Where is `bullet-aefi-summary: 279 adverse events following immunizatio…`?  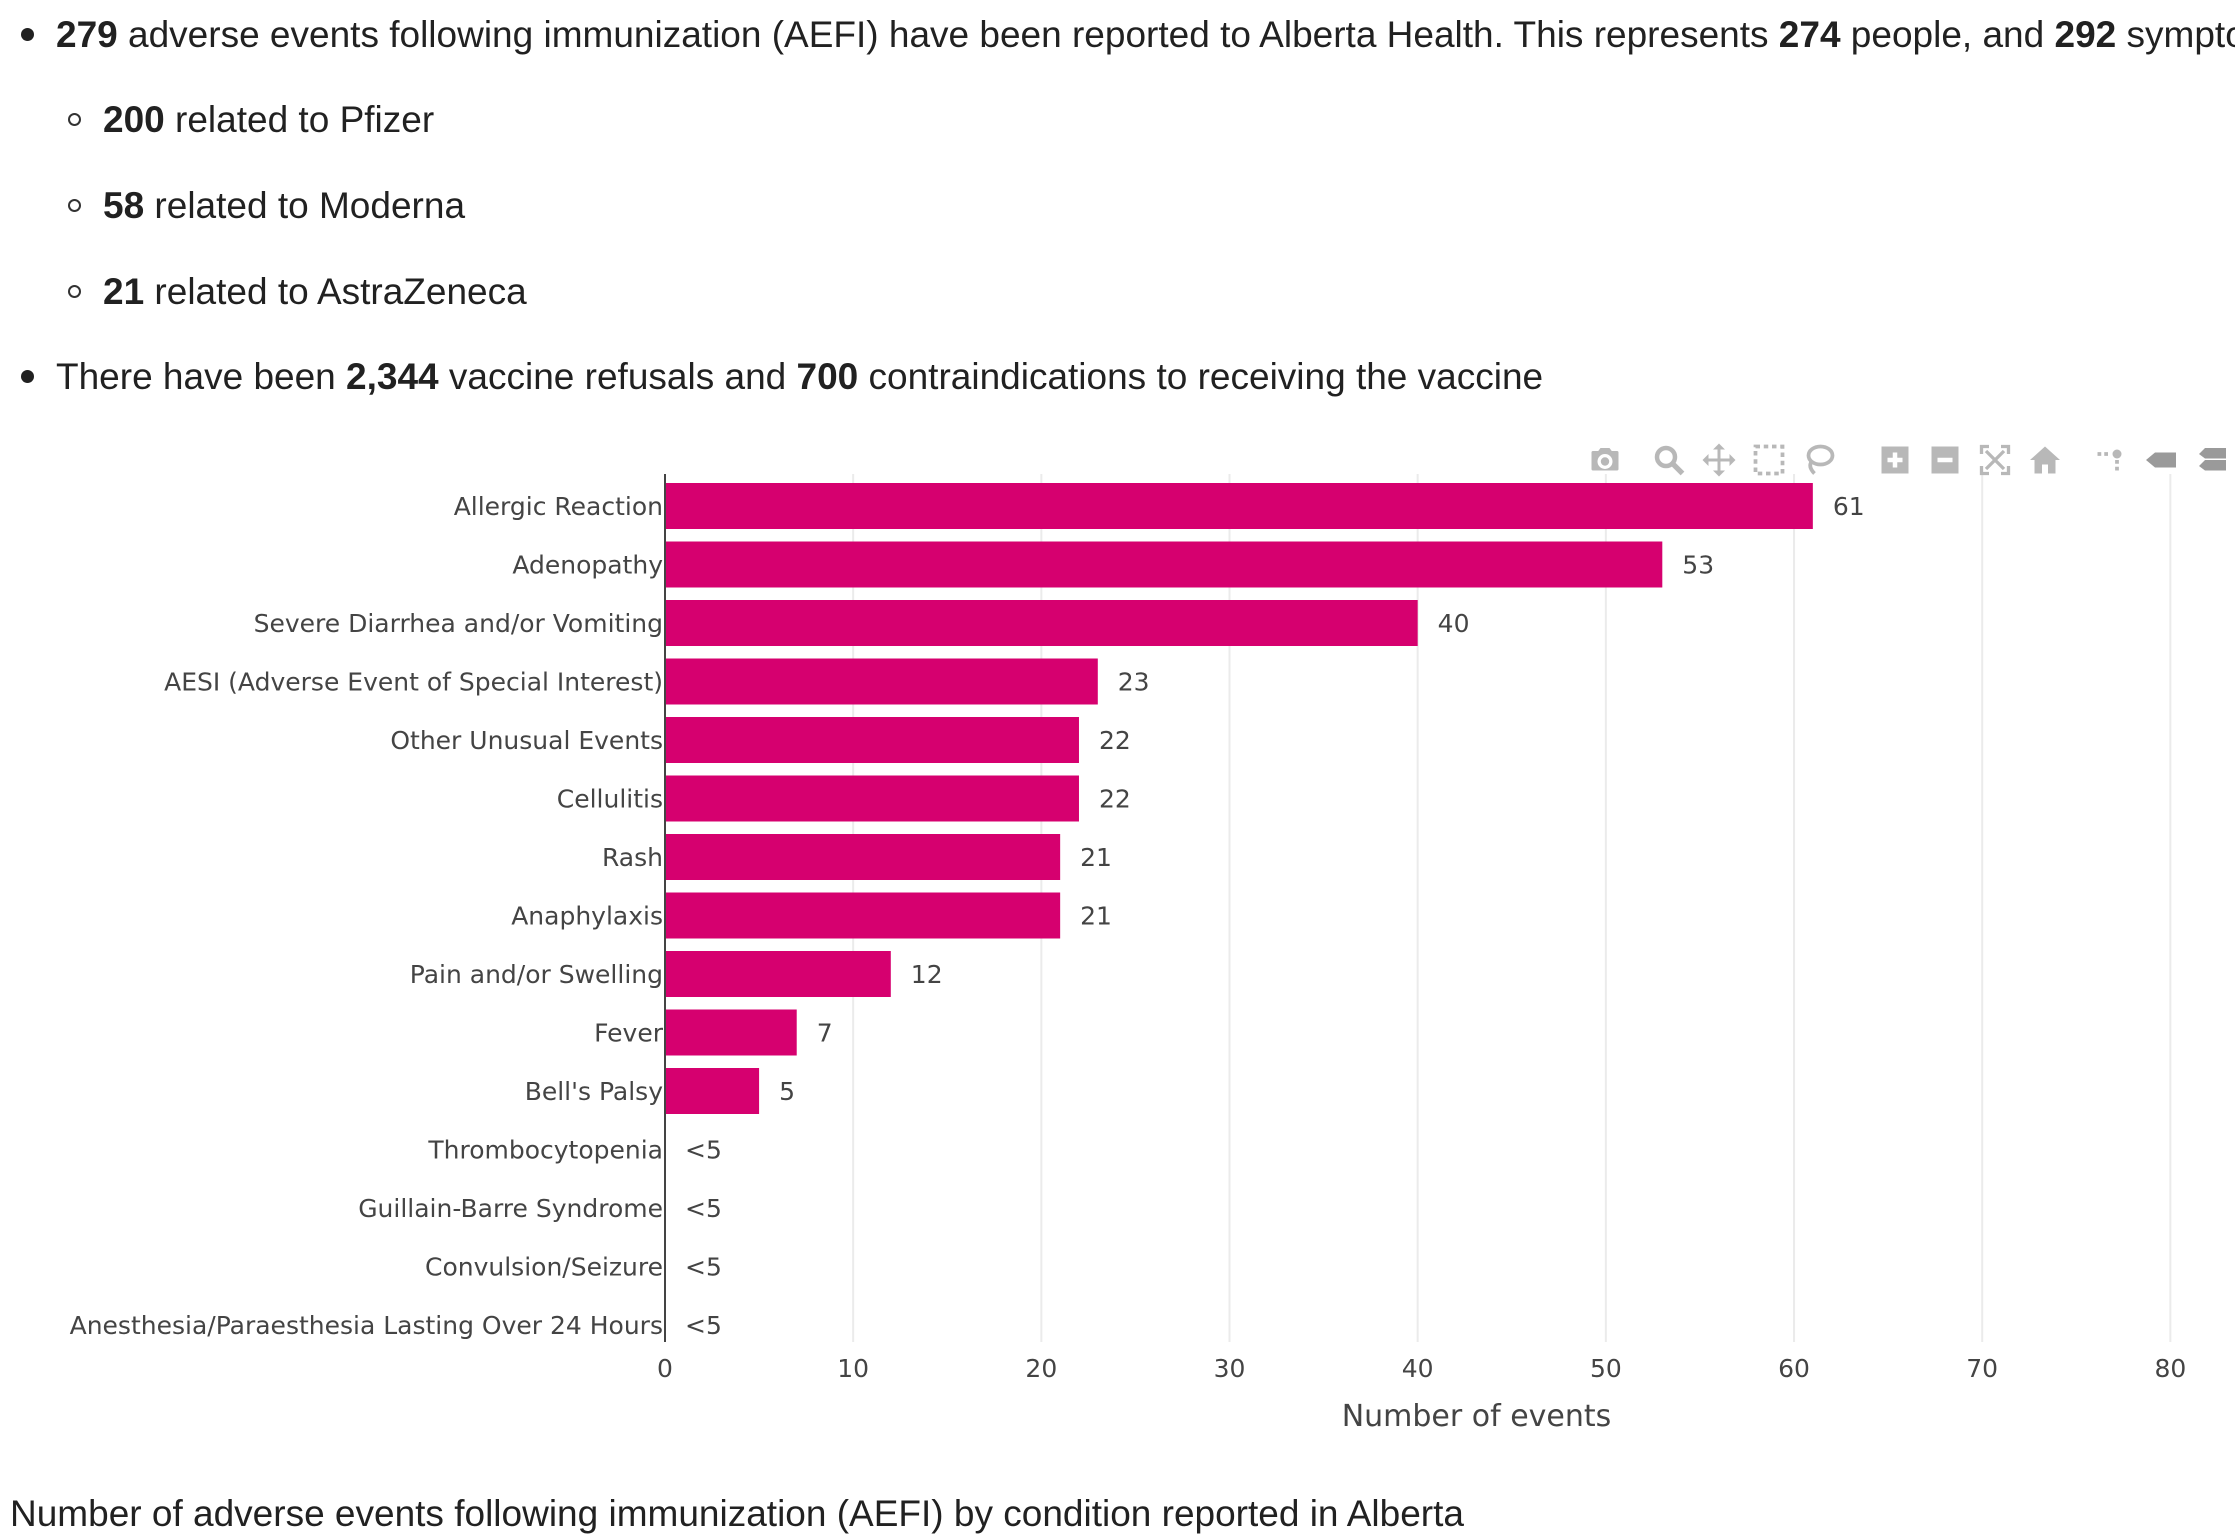 bullet-aefi-summary: 279 adverse events following immunizatio… is located at coordinates (1145, 34).